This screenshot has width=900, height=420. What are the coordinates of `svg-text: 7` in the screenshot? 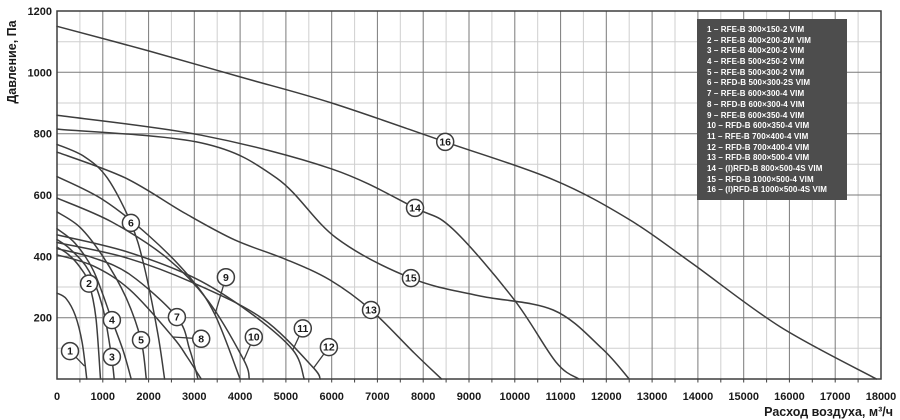 It's located at (177, 318).